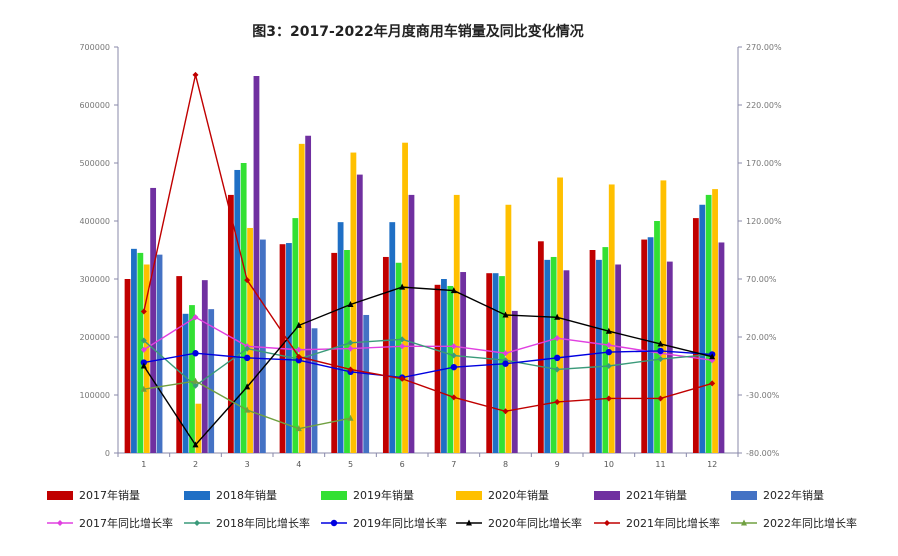 Image resolution: width=898 pixels, height=556 pixels. Describe the element at coordinates (246, 495) in the screenshot. I see `legend-label-bar-2: 2018年销量` at that location.